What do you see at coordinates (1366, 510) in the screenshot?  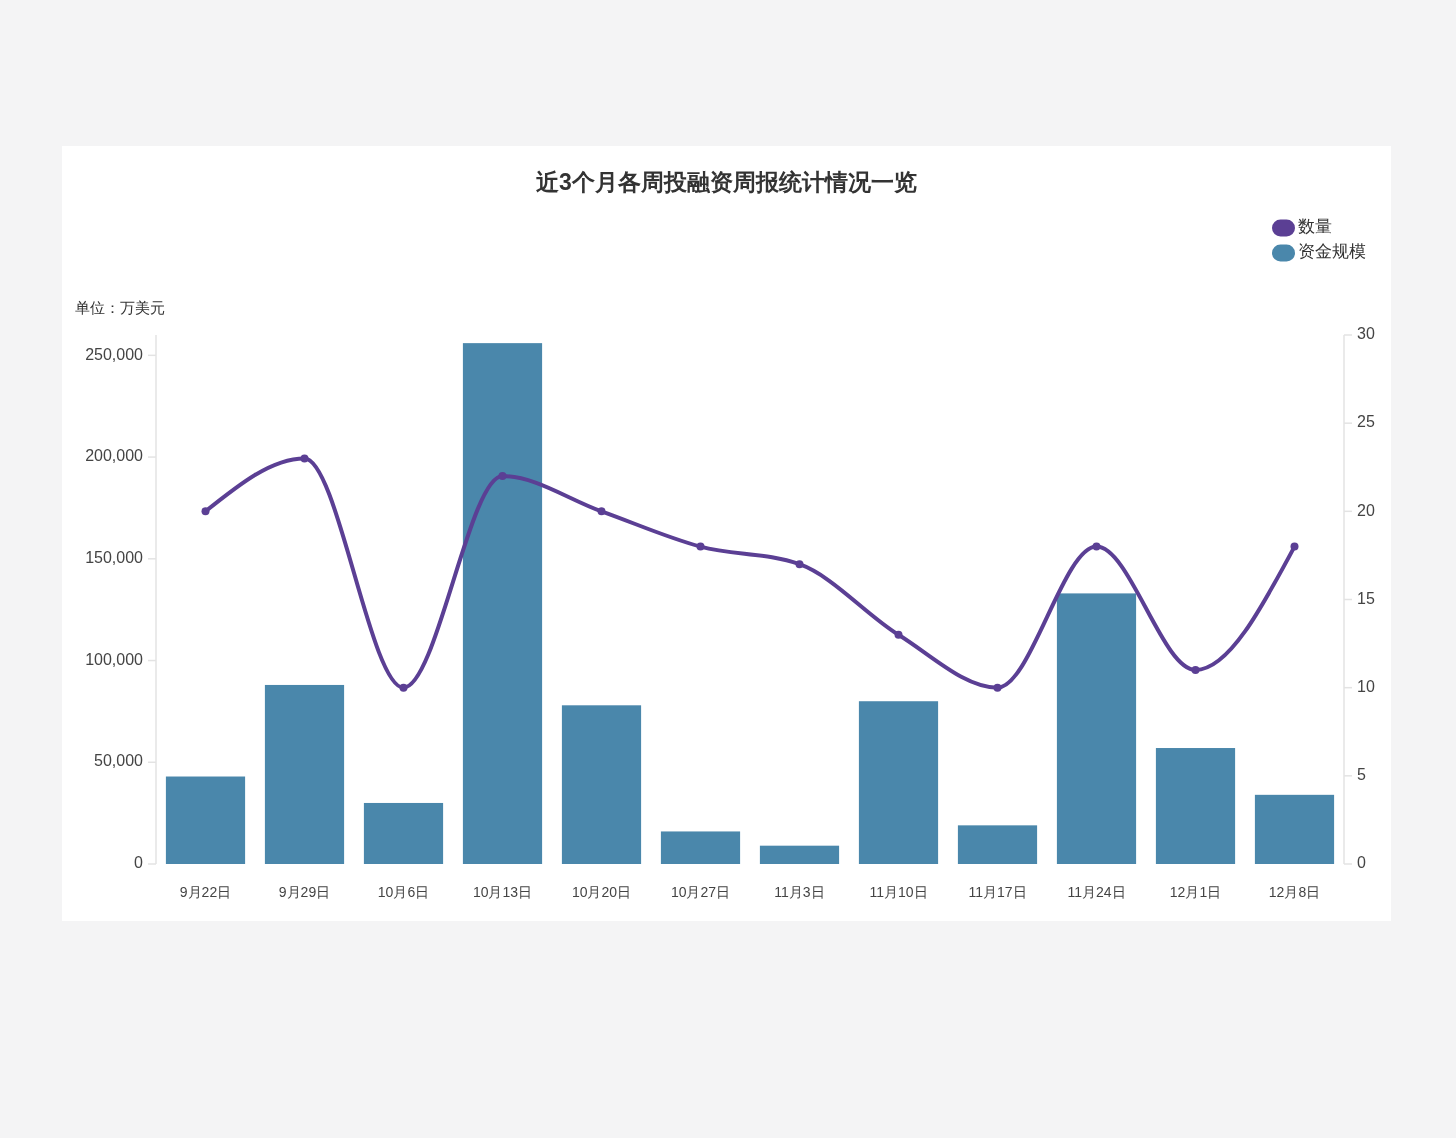 I see `y2-tick-label: 20` at bounding box center [1366, 510].